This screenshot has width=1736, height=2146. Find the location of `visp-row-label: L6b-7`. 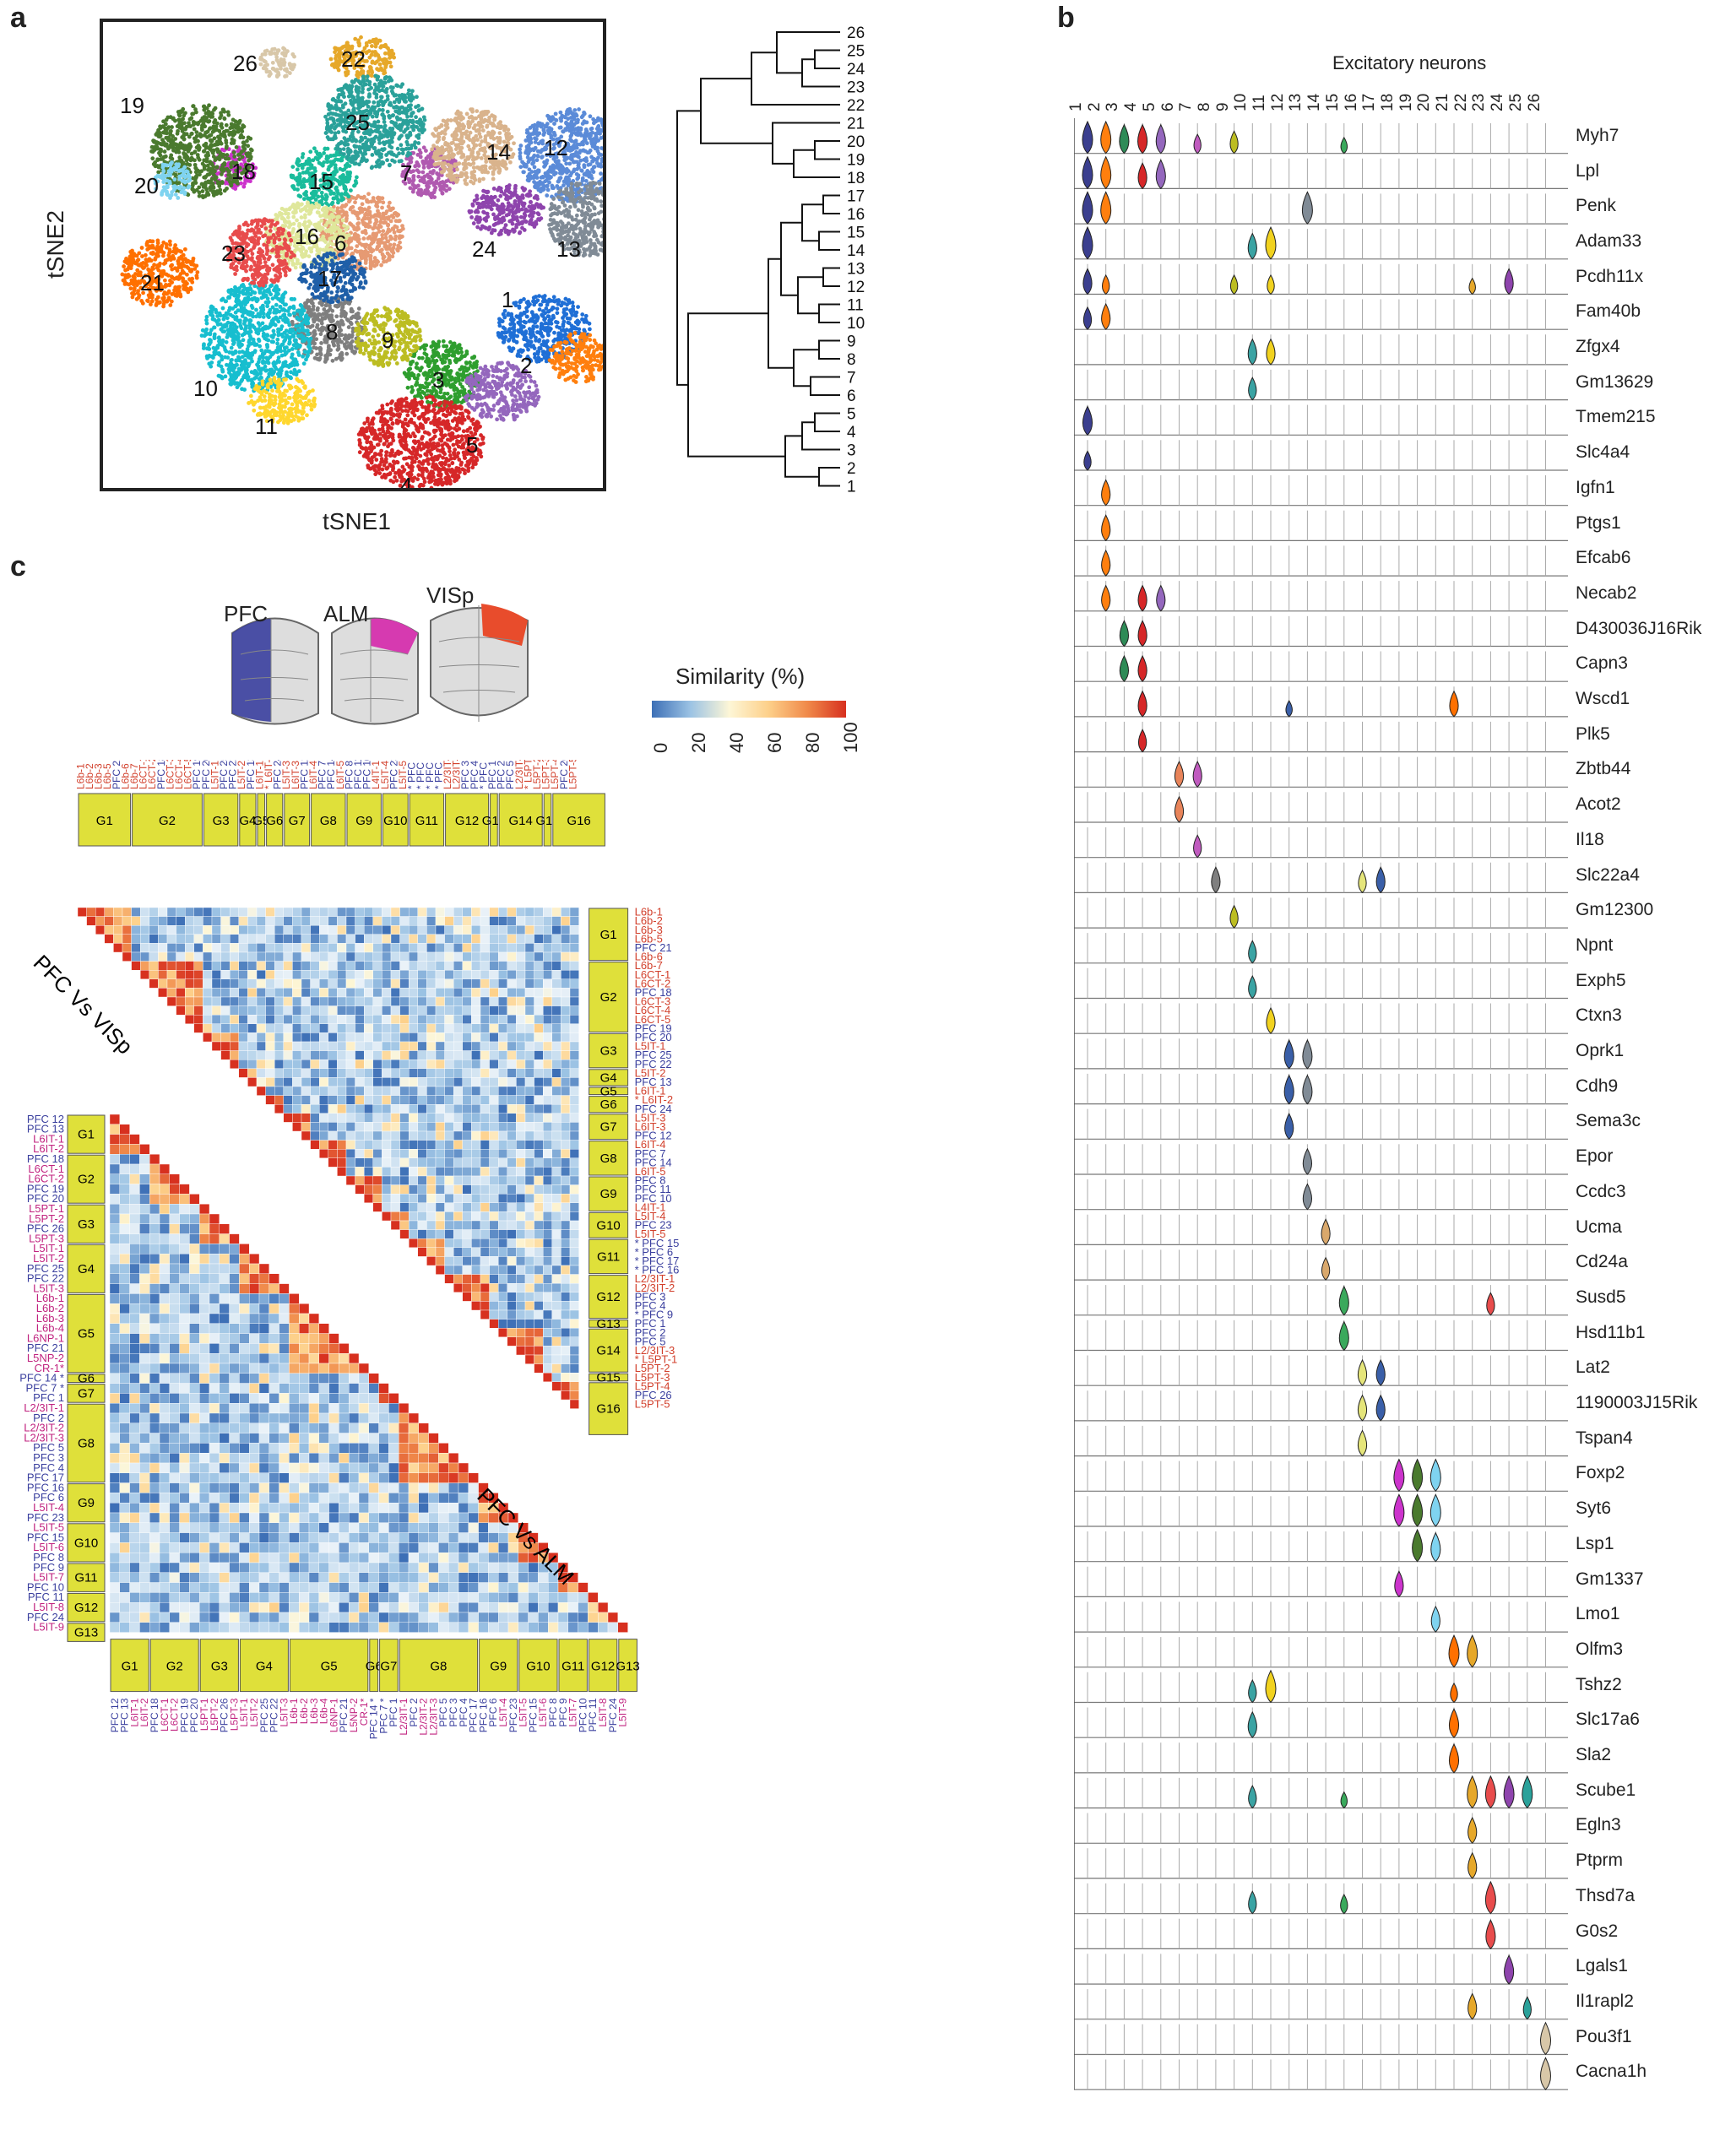

visp-row-label: L6b-7 is located at coordinates (649, 966).